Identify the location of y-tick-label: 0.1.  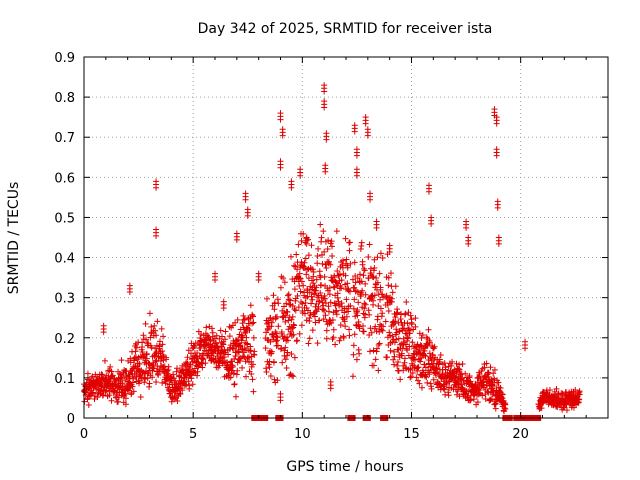
(64, 379).